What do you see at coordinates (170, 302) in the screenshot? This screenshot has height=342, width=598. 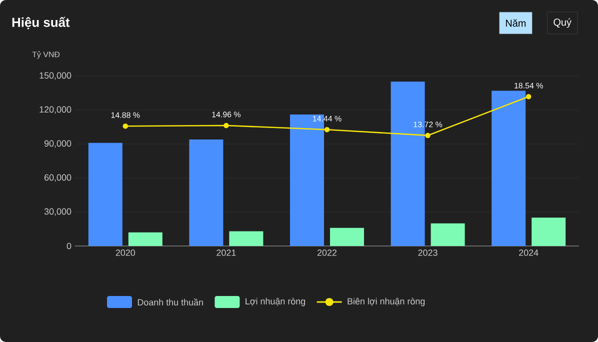 I see `legend-label: Doanh thu thuần` at bounding box center [170, 302].